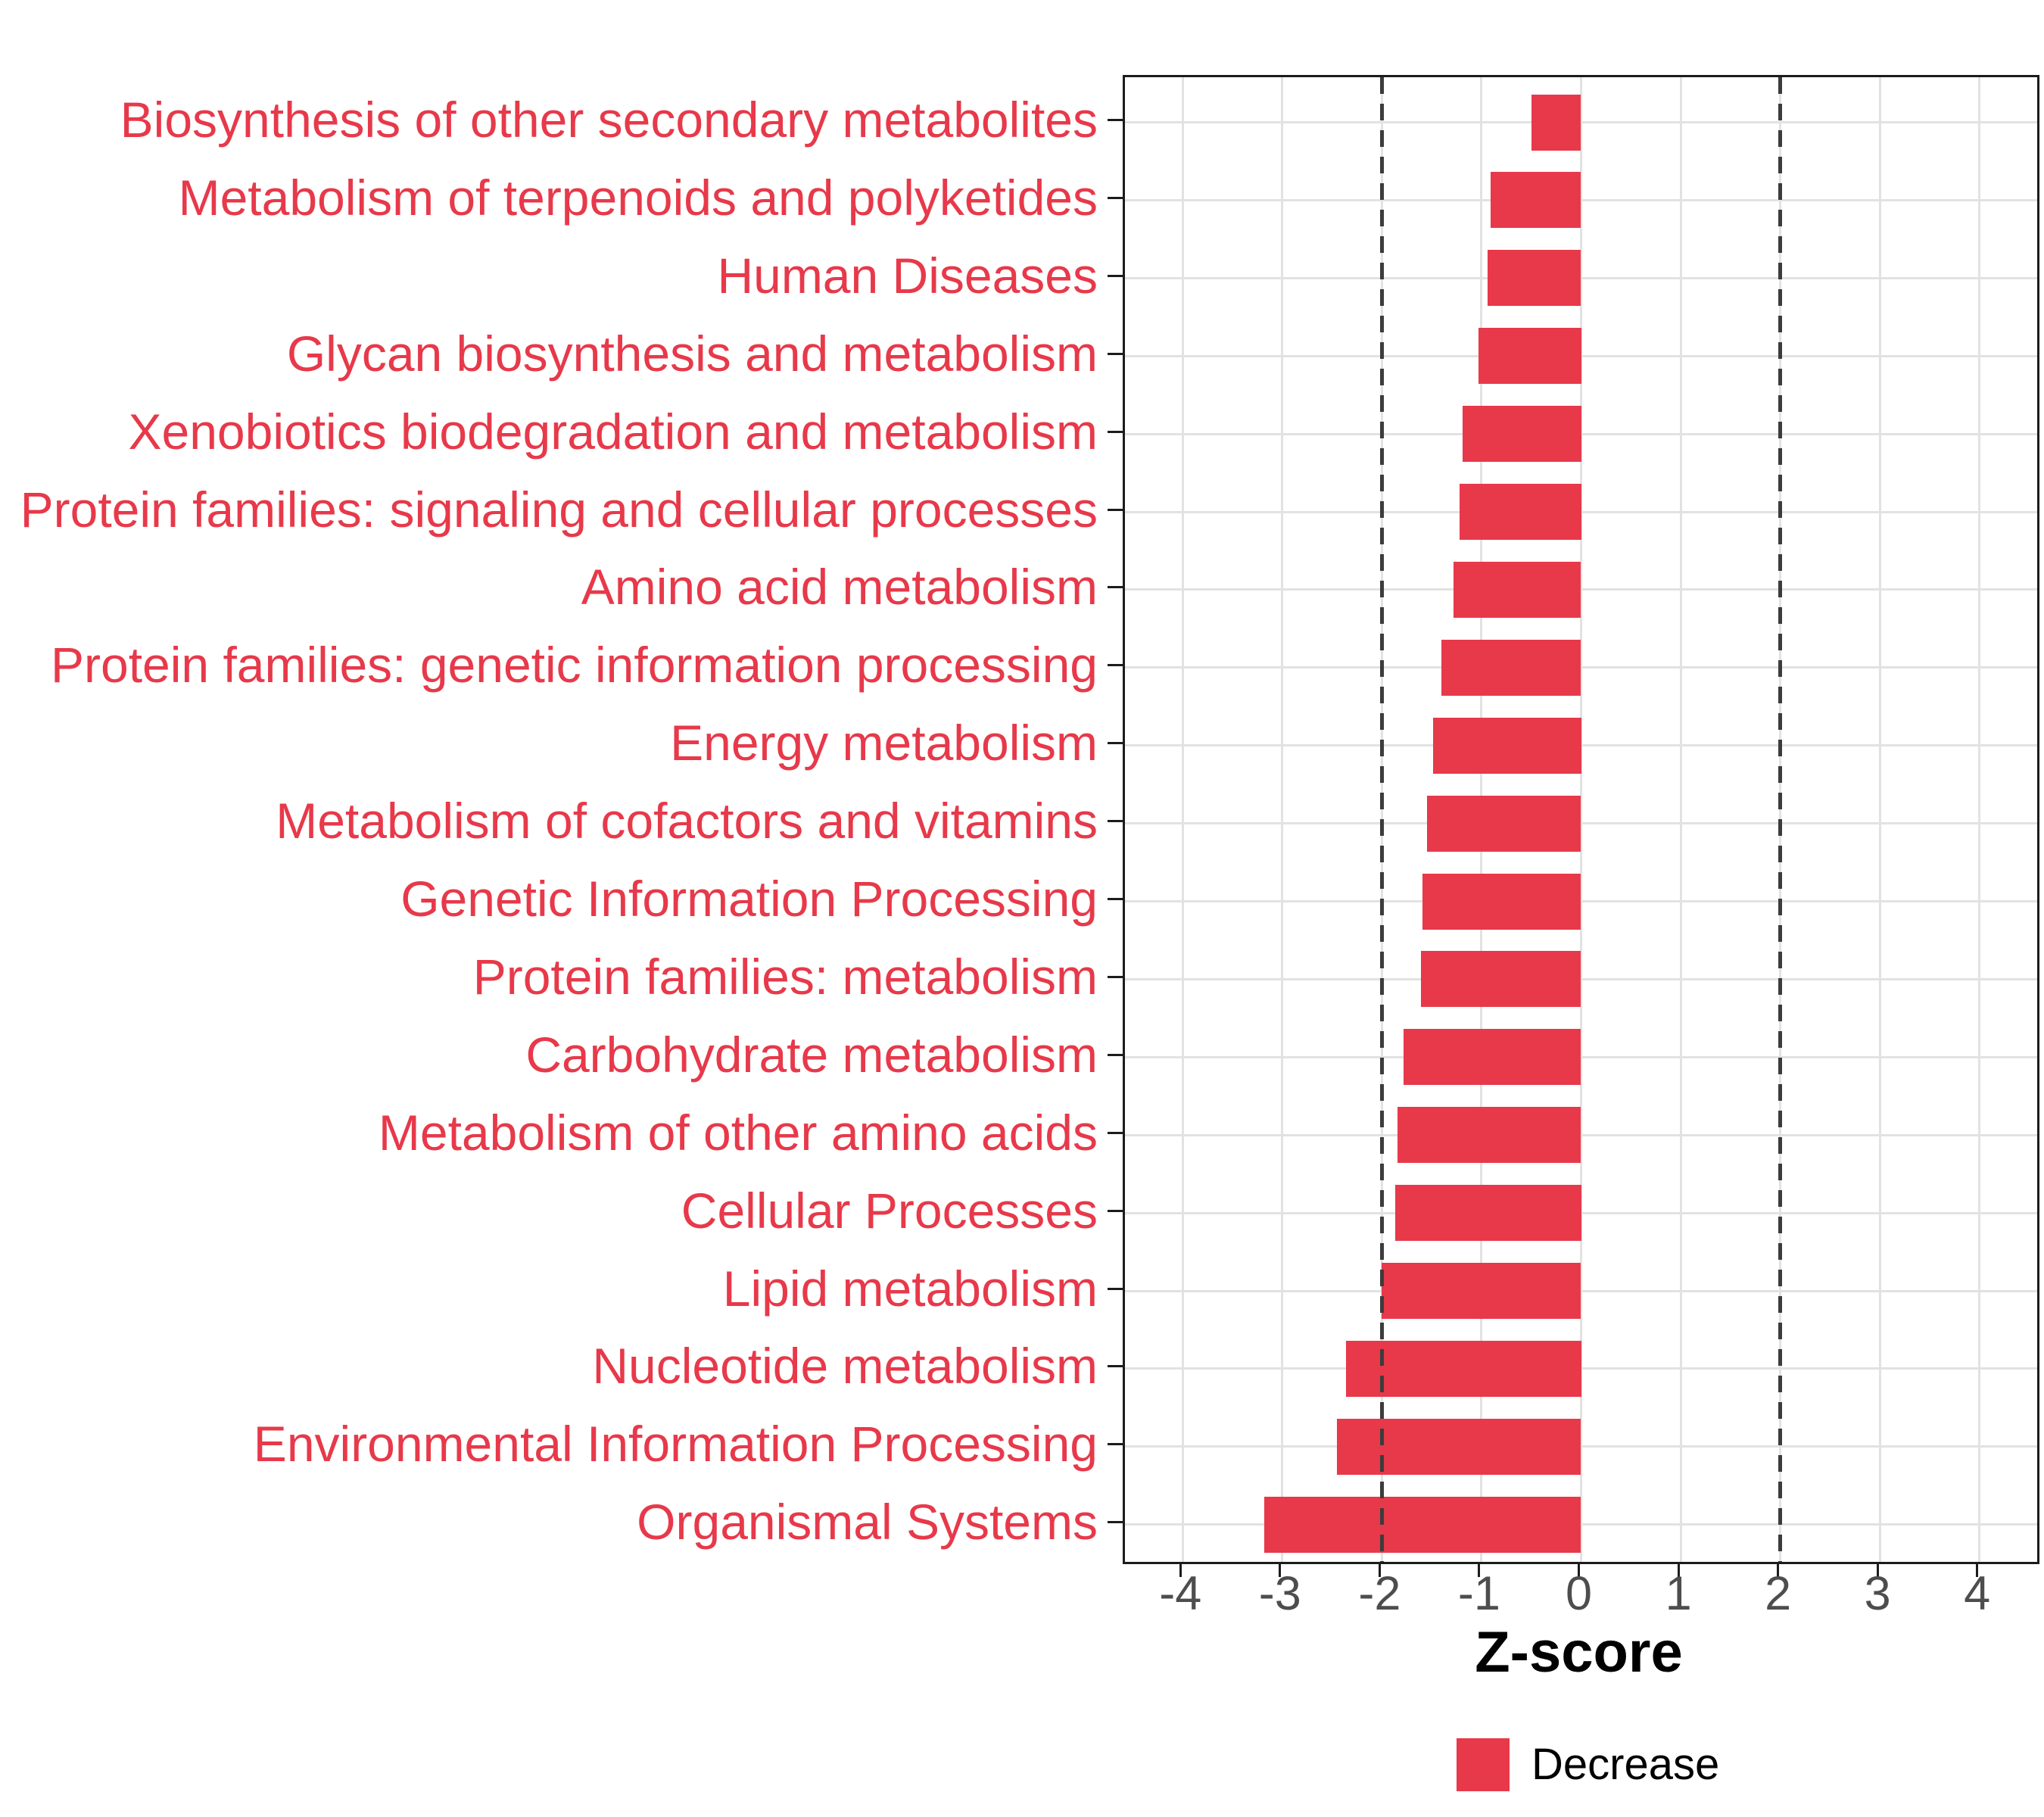 This screenshot has width=2044, height=1817. I want to click on y-axis-label: Genetic Information Processing, so click(749, 899).